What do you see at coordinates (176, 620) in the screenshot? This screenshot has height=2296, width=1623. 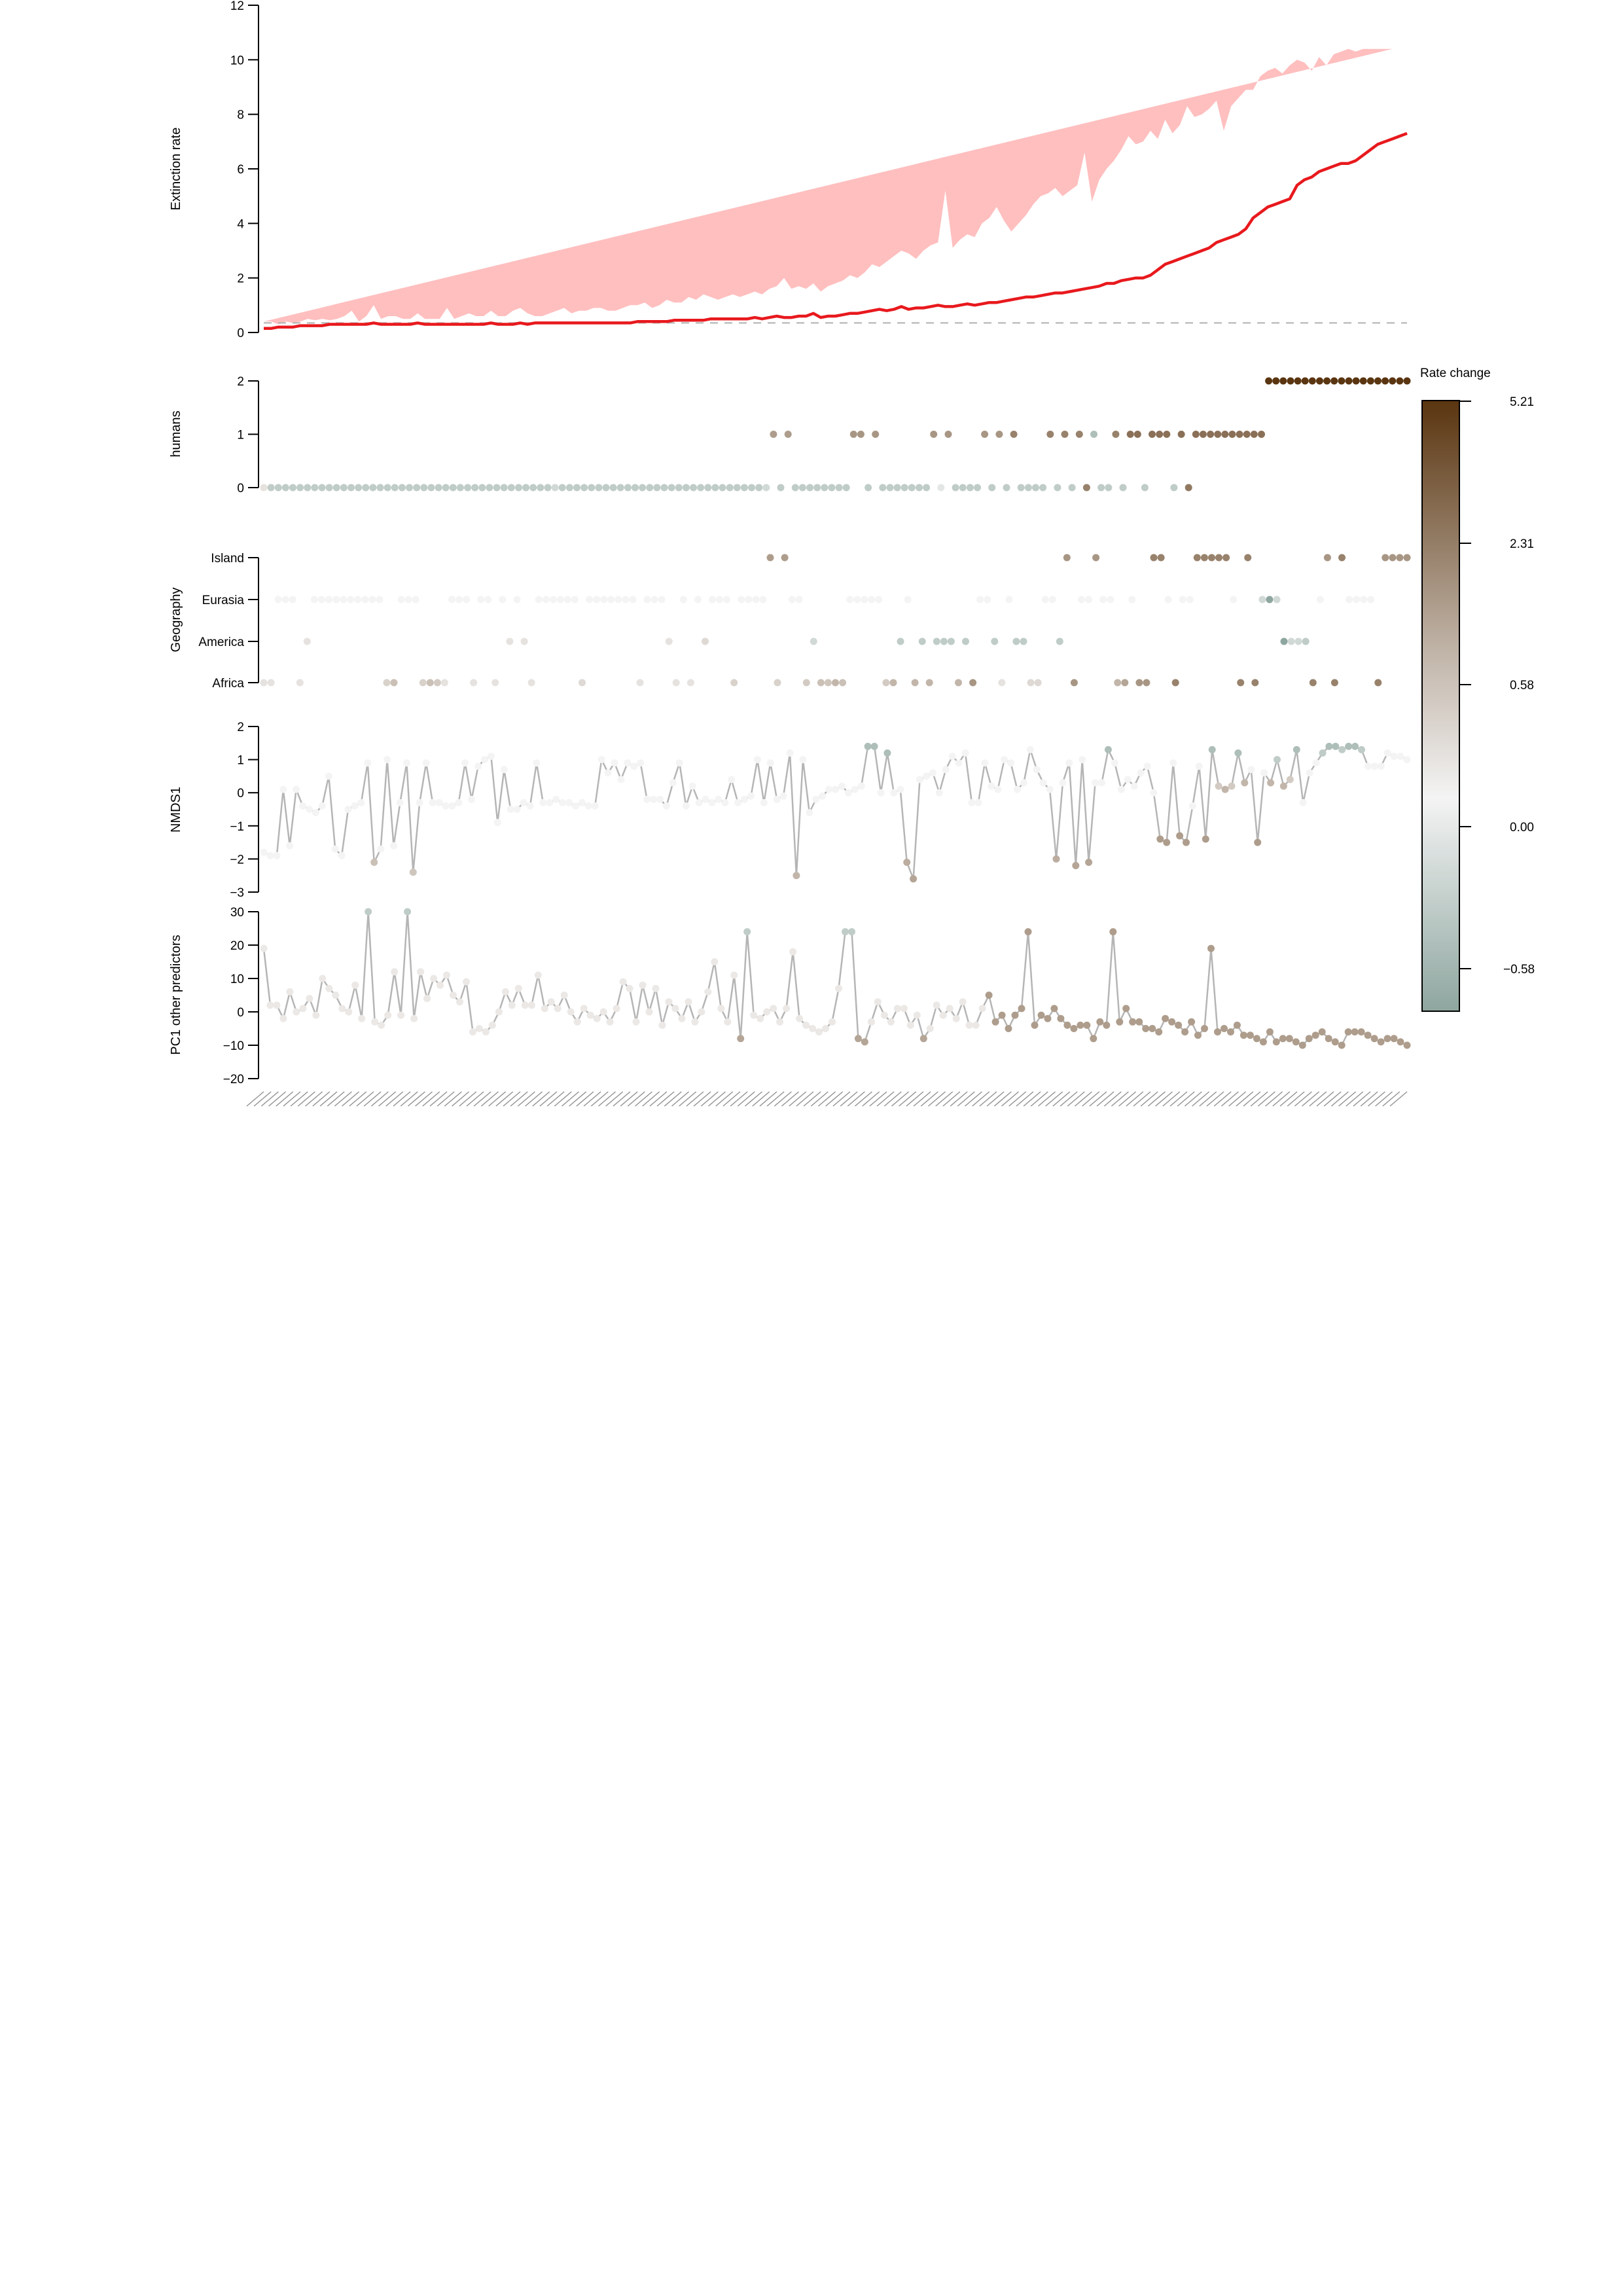 I see `y-axis-label: Geography` at bounding box center [176, 620].